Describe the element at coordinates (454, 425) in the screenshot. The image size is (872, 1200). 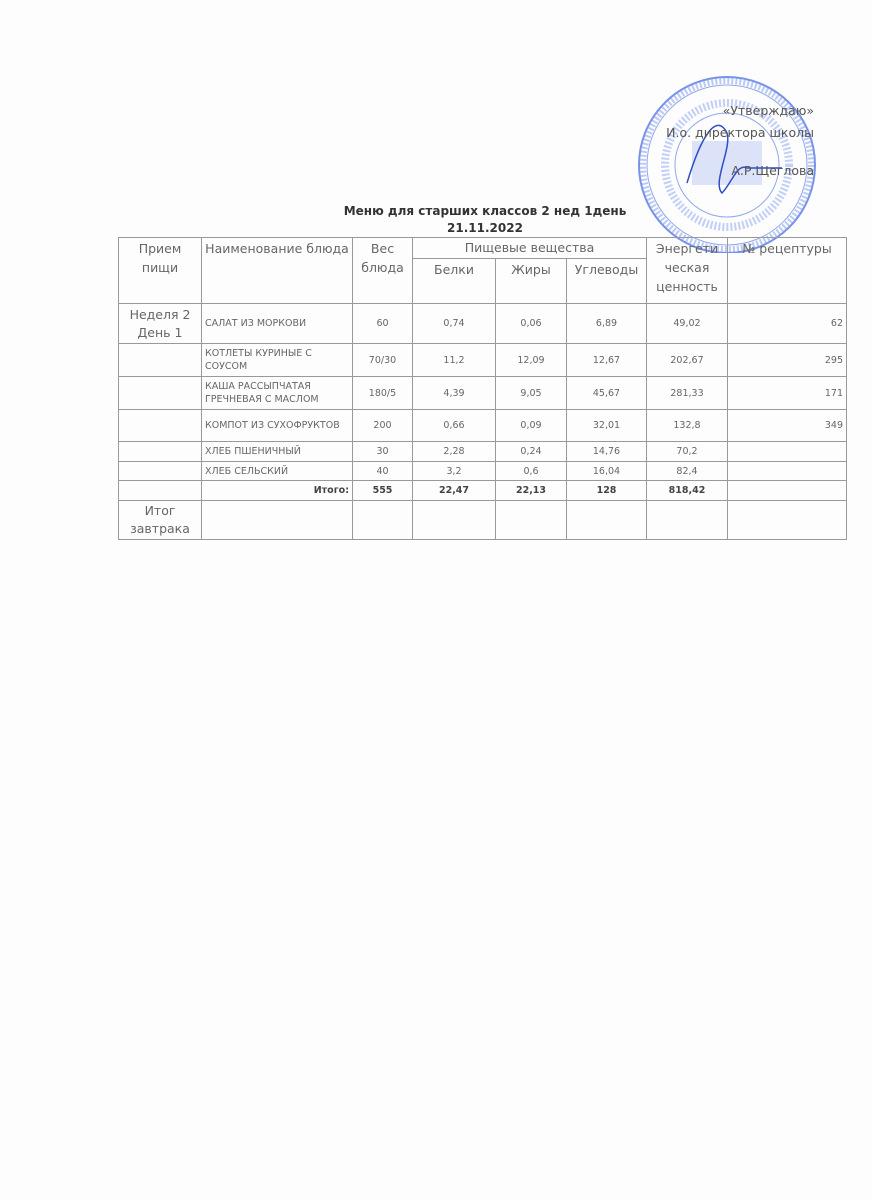
I see `cell-protein: 0,66` at that location.